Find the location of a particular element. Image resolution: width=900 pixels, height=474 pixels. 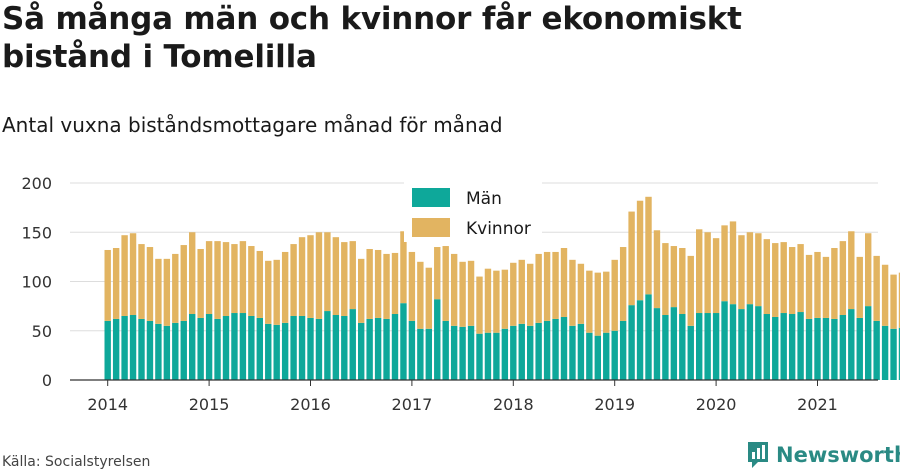

source-note: Källa: Socialstyrelsen is located at coordinates (76, 462).